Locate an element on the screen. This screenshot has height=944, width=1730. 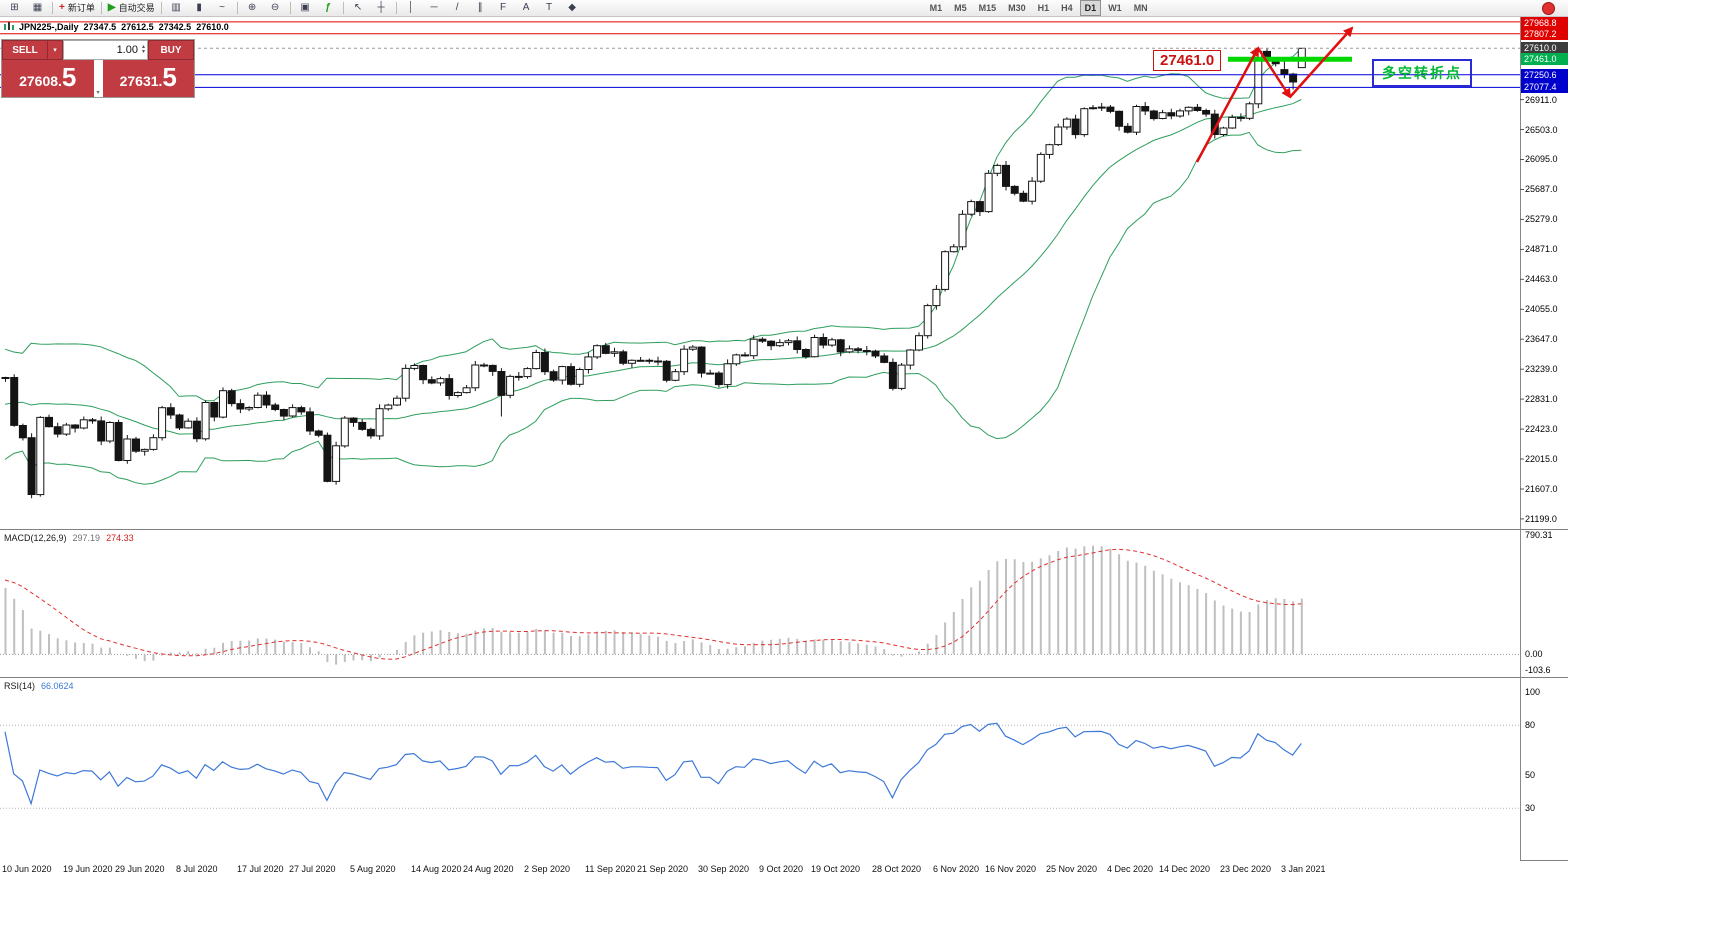
price-tag: 27250.6 is located at coordinates (1544, 75).